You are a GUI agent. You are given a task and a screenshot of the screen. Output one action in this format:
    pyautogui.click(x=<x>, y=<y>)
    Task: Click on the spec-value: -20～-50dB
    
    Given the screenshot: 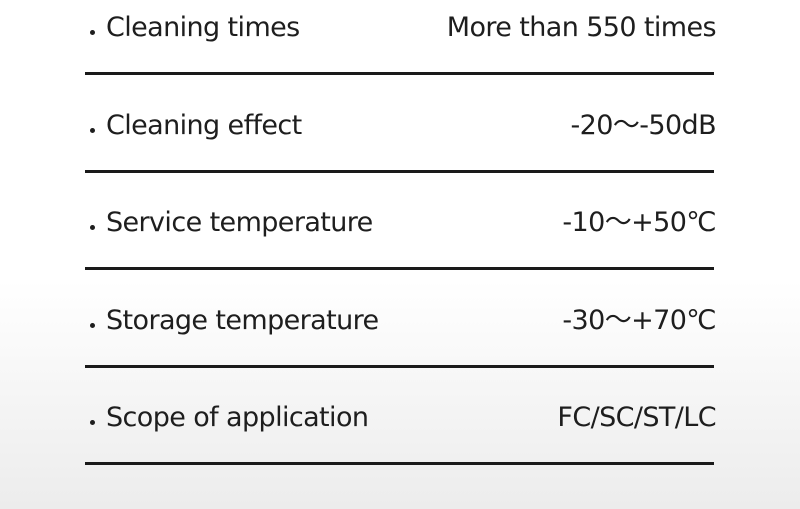 What is the action you would take?
    pyautogui.click(x=643, y=125)
    